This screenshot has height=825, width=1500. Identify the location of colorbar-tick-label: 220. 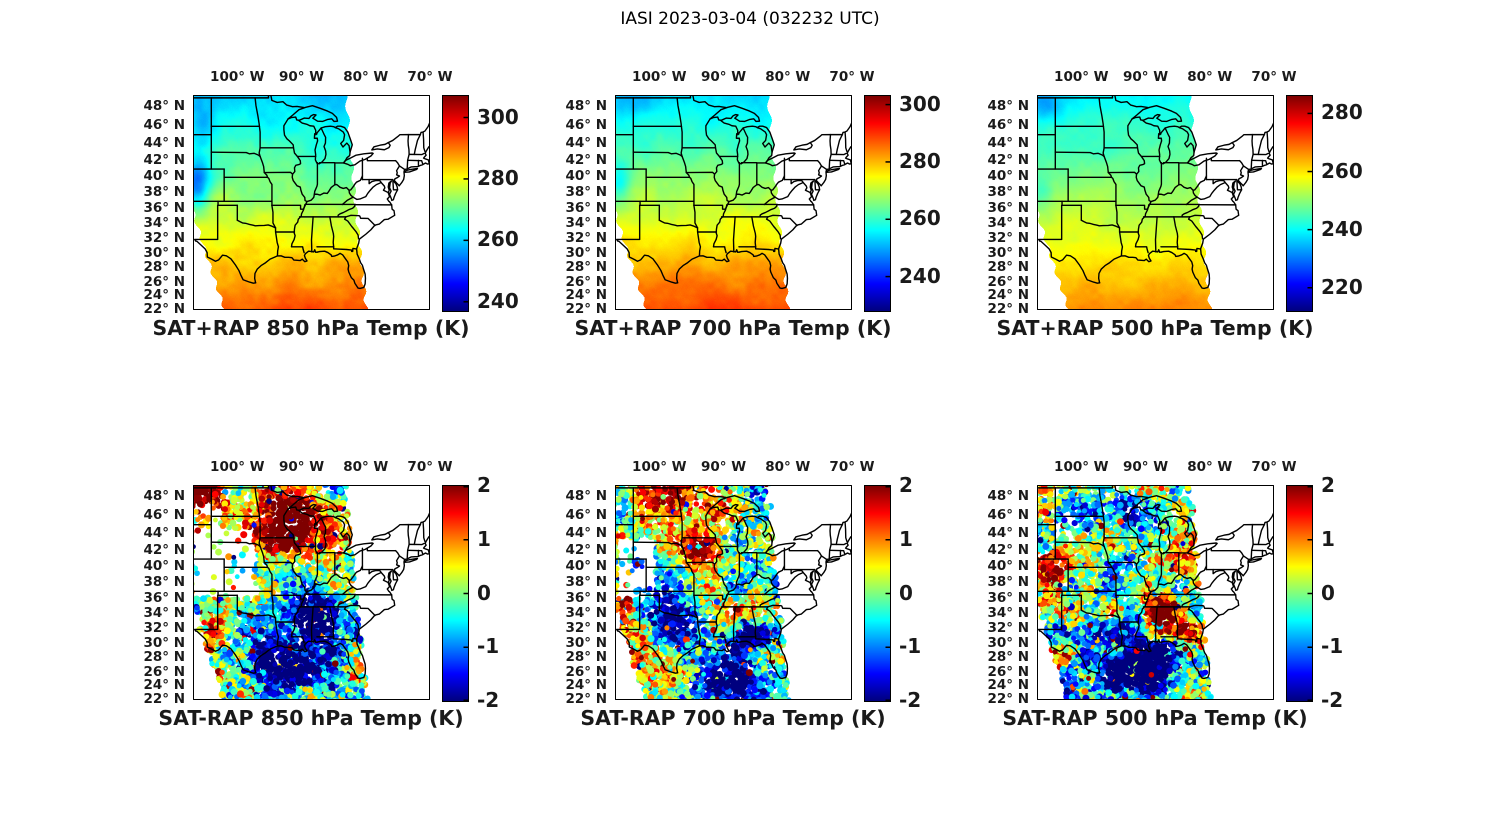
(1342, 286).